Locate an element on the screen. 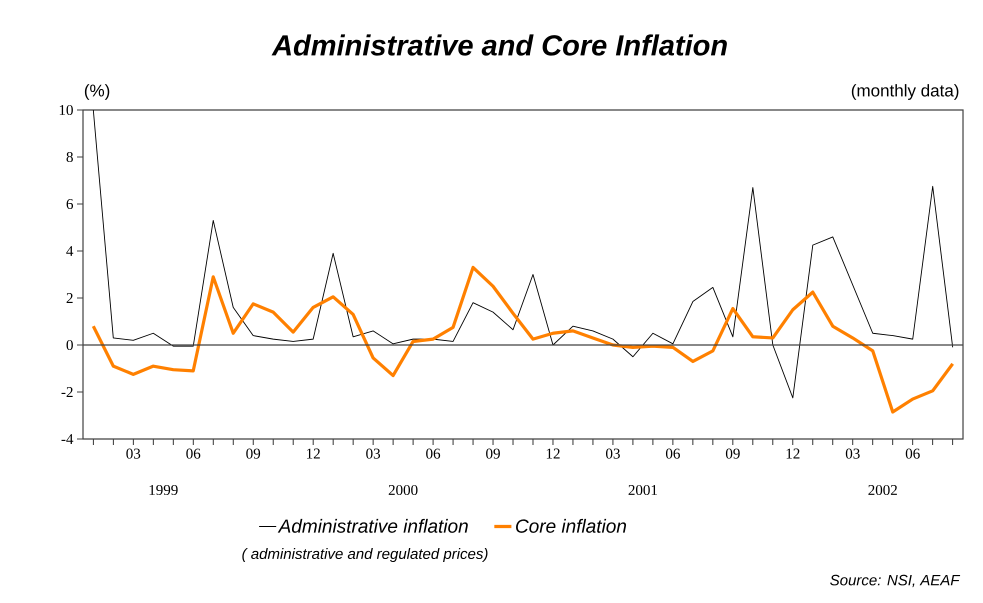 Image resolution: width=983 pixels, height=603 pixels. text: 1999 is located at coordinates (164, 490).